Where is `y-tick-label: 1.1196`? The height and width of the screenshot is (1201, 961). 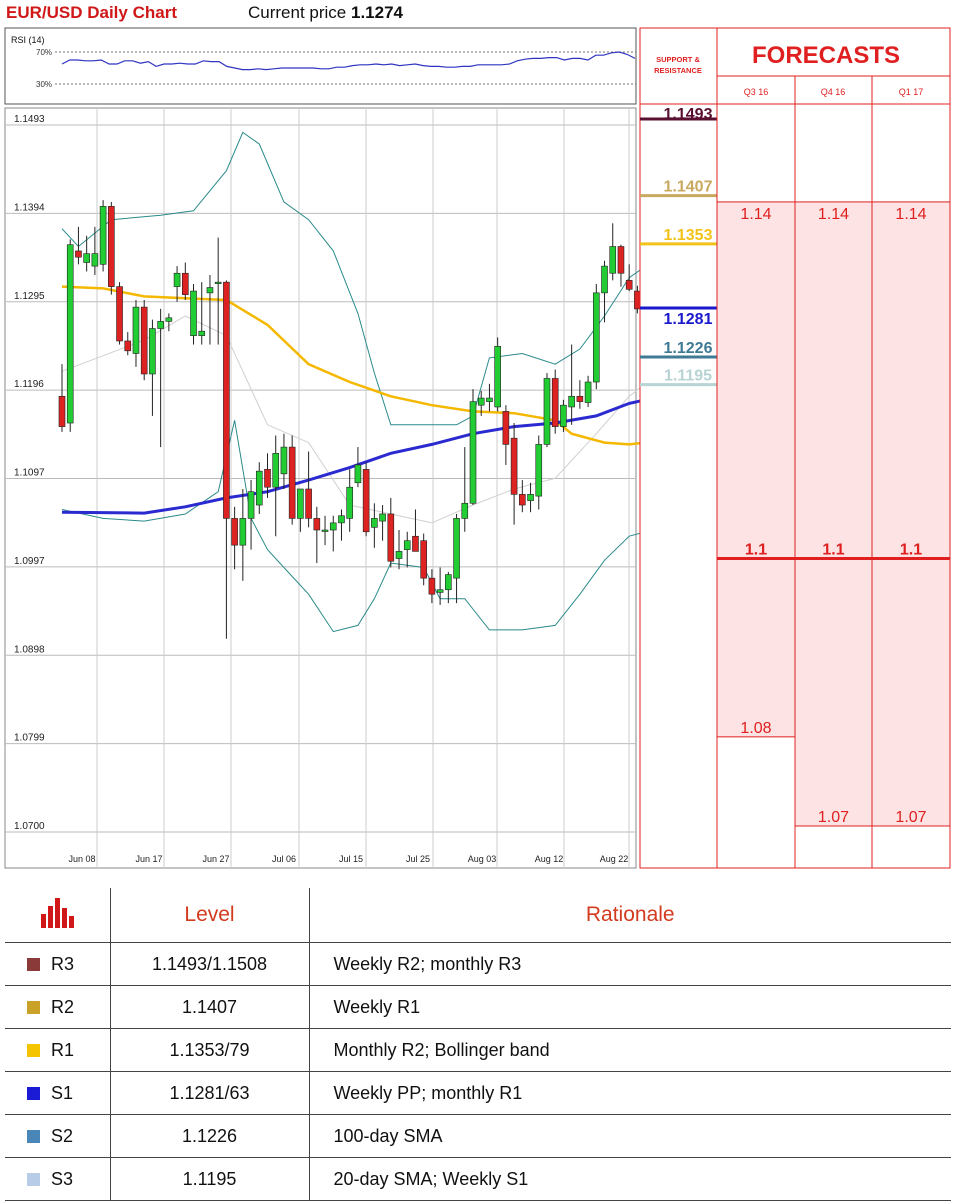 y-tick-label: 1.1196 is located at coordinates (29, 384).